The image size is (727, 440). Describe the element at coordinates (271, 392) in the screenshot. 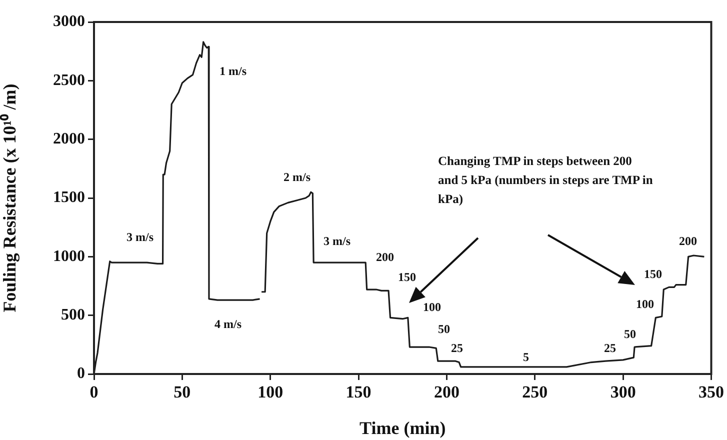

I see `x-tick-label: 100` at that location.